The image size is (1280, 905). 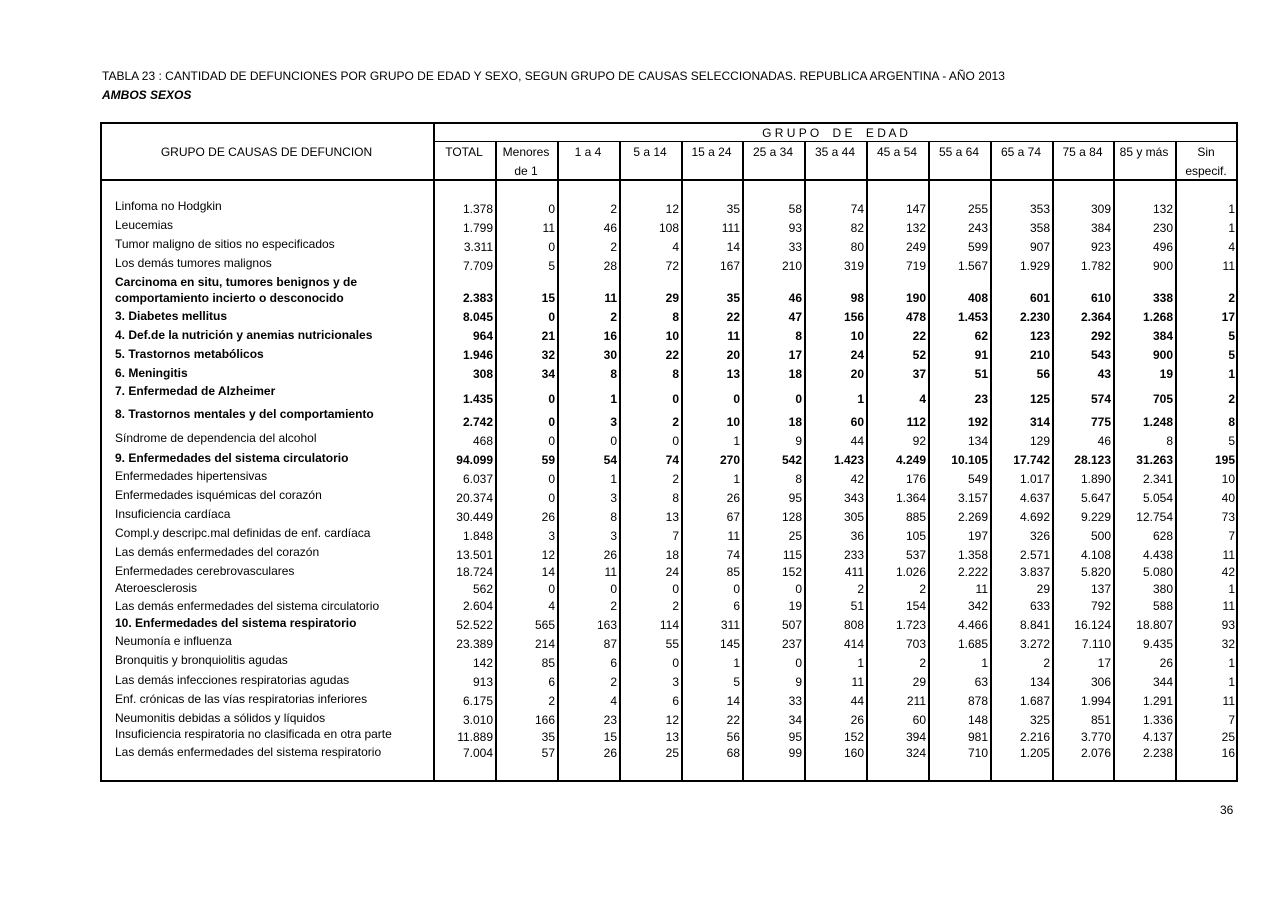 What do you see at coordinates (1096, 644) in the screenshot?
I see `table-cell: 7.110` at bounding box center [1096, 644].